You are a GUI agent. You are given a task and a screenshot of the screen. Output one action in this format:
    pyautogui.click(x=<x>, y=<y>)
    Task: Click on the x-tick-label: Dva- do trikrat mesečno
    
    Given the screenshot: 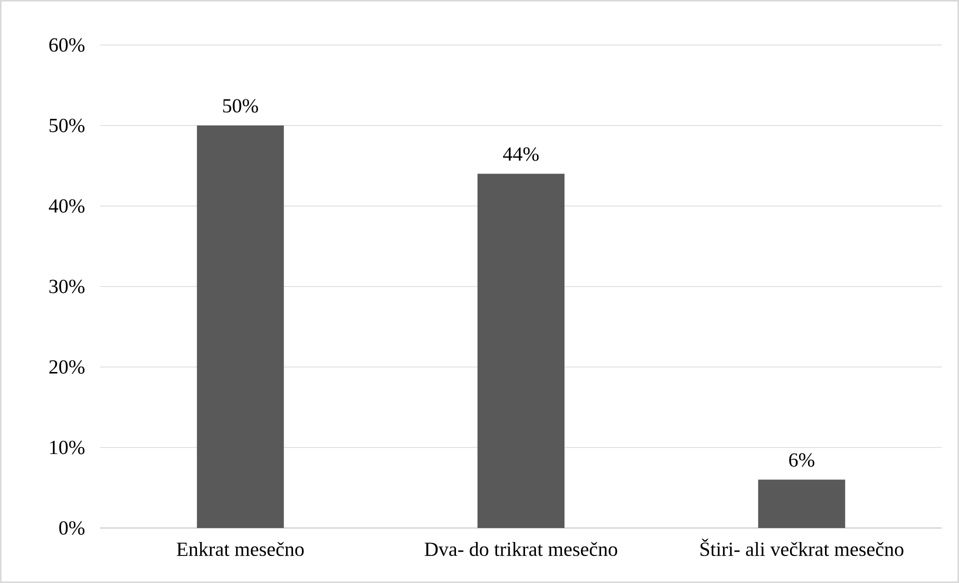 What is the action you would take?
    pyautogui.click(x=521, y=549)
    